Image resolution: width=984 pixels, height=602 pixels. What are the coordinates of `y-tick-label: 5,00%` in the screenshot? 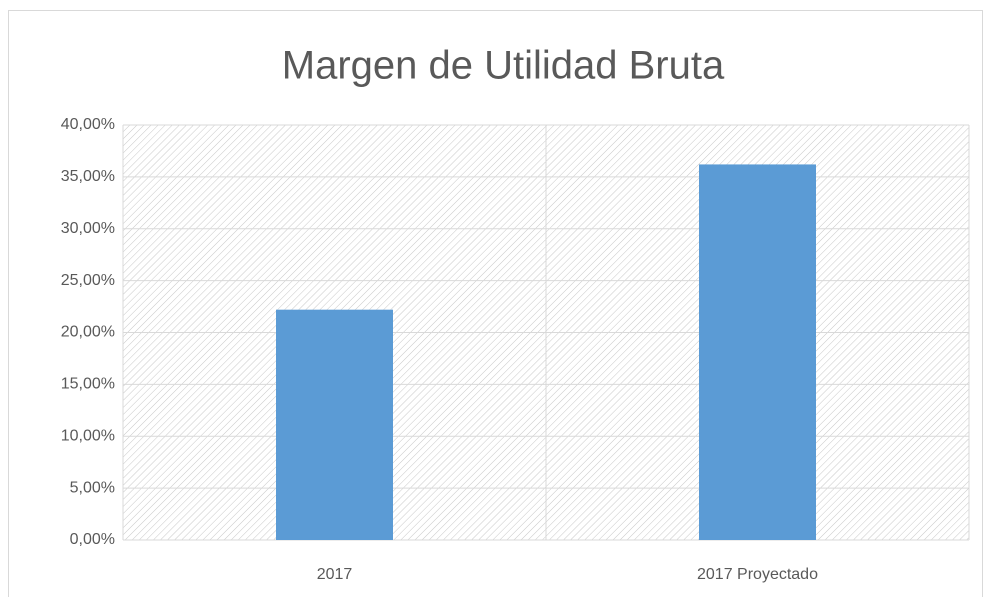 It's located at (92, 487).